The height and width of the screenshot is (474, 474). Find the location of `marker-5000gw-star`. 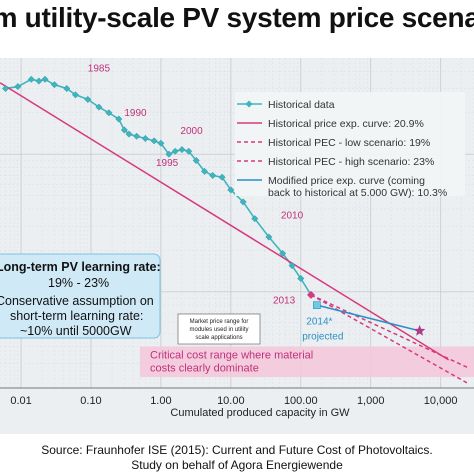

marker-5000gw-star is located at coordinates (419, 330).